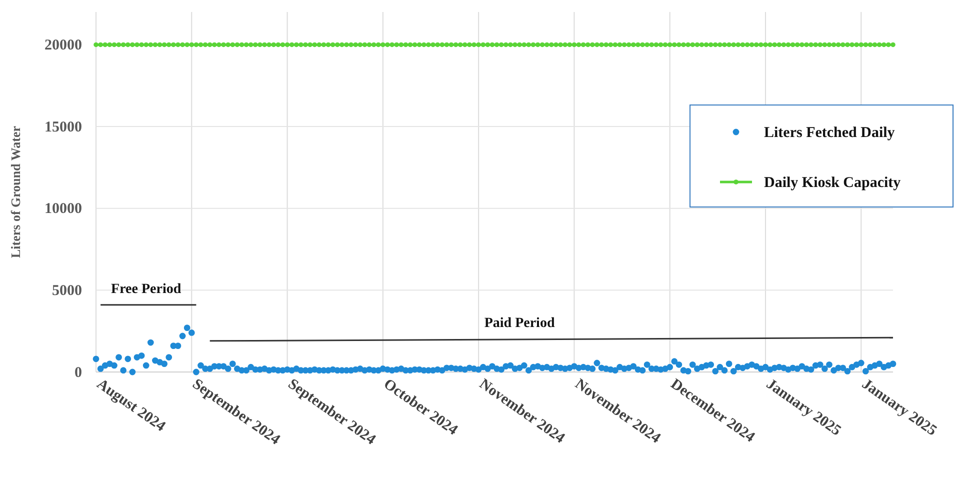 The width and height of the screenshot is (954, 477). Describe the element at coordinates (78, 372) in the screenshot. I see `y-tick-label: 0` at that location.